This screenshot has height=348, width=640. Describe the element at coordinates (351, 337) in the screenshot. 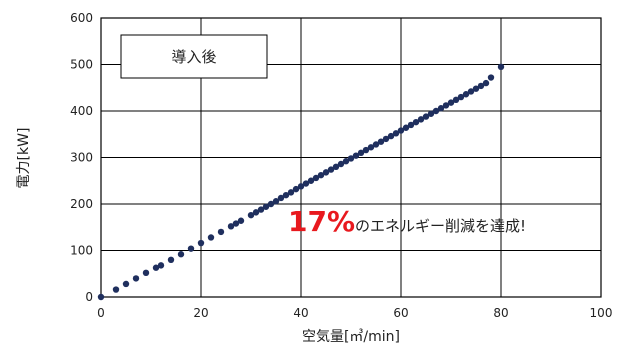

I see `x-axis-title: 空気量[㎥/min]` at that location.